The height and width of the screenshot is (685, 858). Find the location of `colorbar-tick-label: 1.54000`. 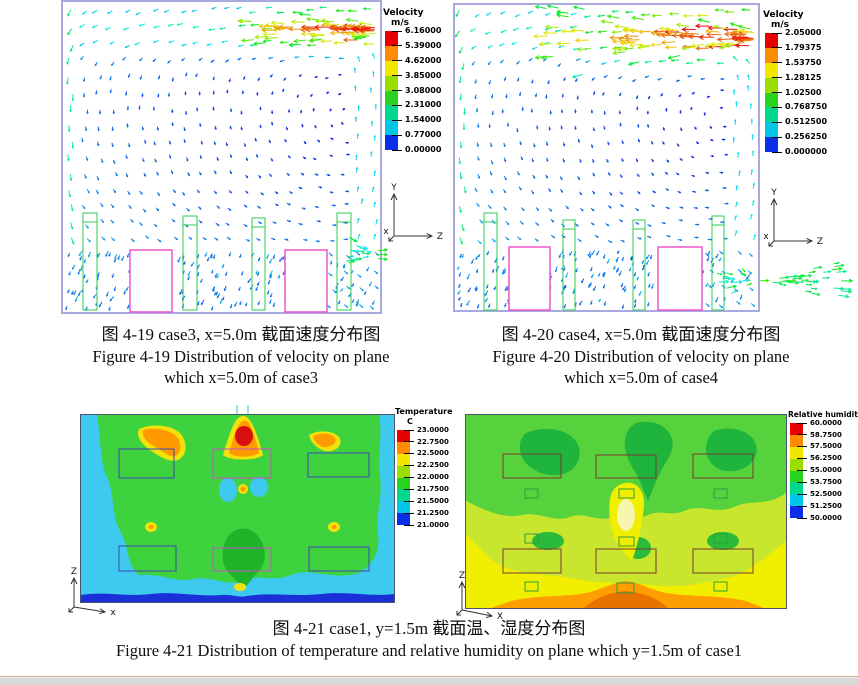

colorbar-tick-label: 1.54000 is located at coordinates (423, 120).